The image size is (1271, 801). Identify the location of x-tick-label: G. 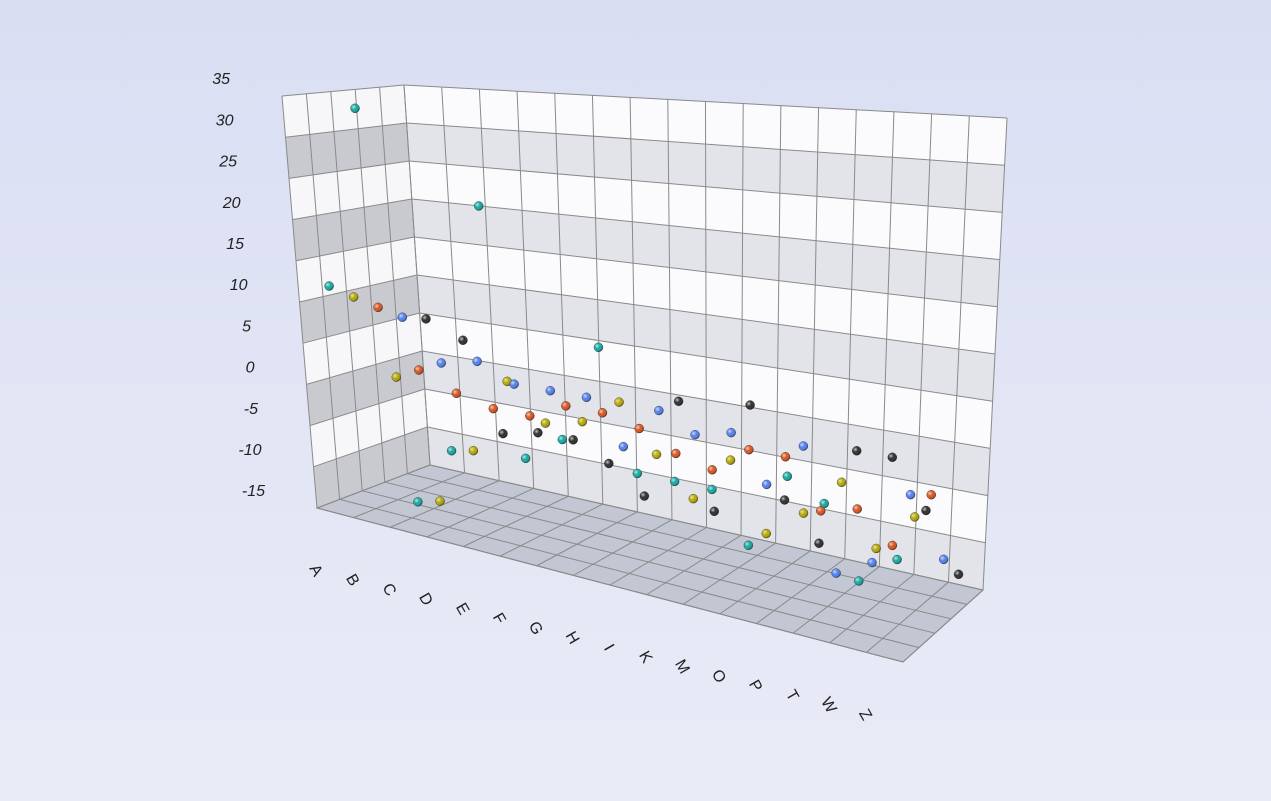
(535, 628).